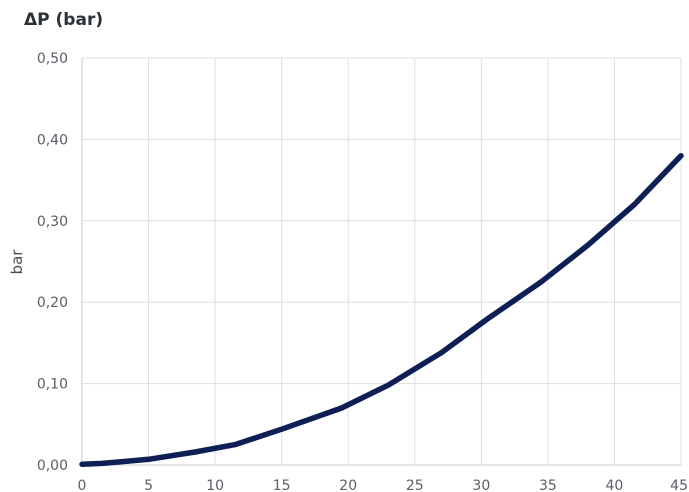 The width and height of the screenshot is (689, 492). I want to click on y-tick-label: 0,10, so click(52, 385).